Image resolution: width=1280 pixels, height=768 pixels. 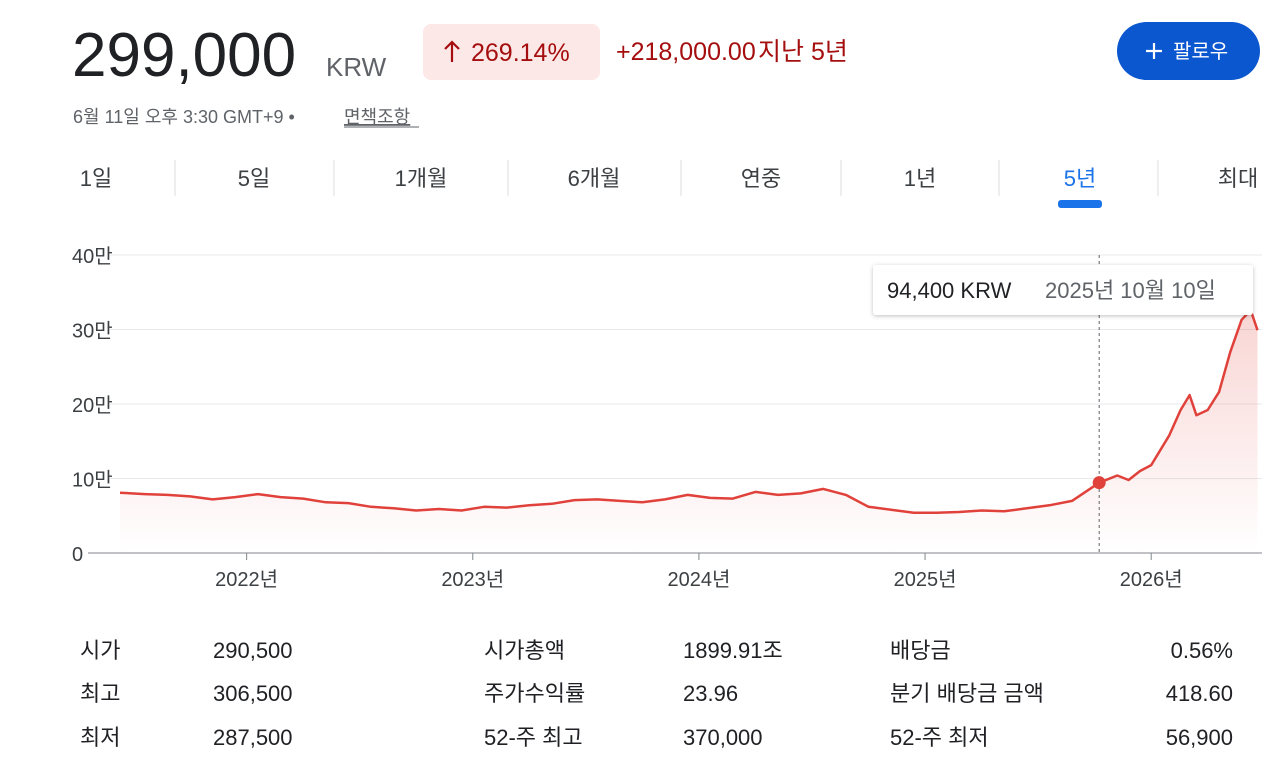 What do you see at coordinates (1199, 693) in the screenshot?
I see `stat-value: 418.60` at bounding box center [1199, 693].